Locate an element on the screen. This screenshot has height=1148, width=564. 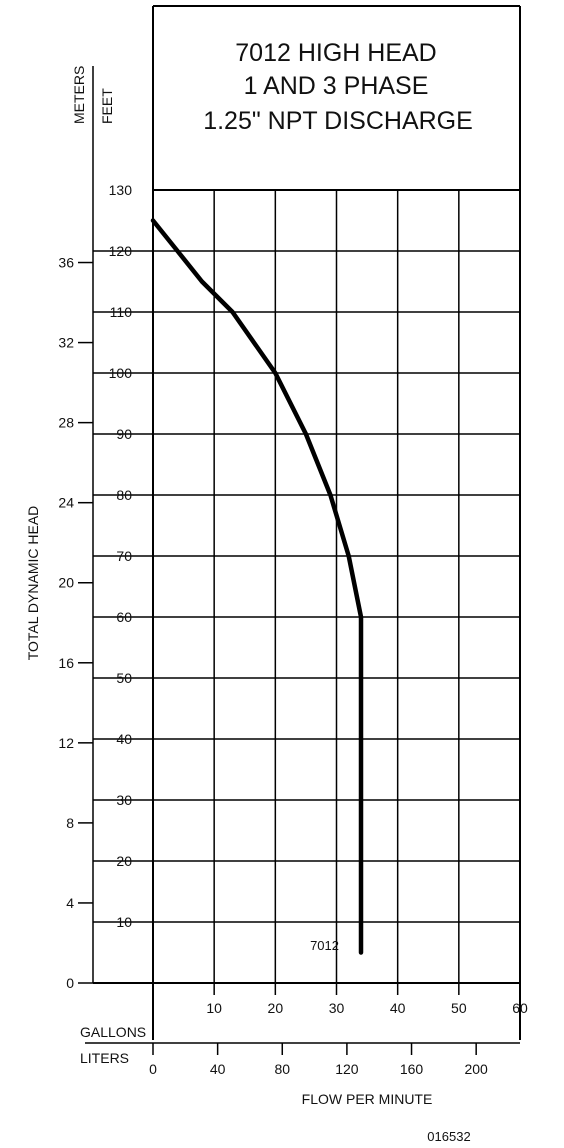
meters-tick-label: 4 is located at coordinates (70, 903).